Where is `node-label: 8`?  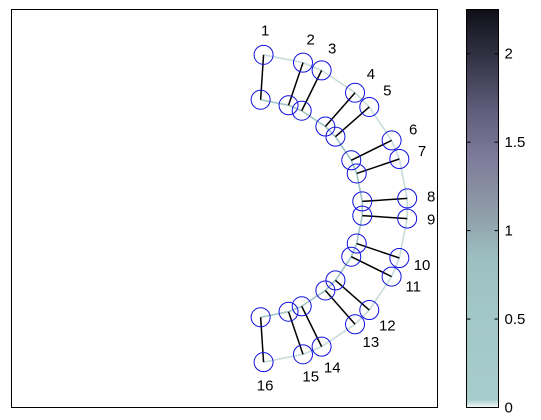 node-label: 8 is located at coordinates (431, 196).